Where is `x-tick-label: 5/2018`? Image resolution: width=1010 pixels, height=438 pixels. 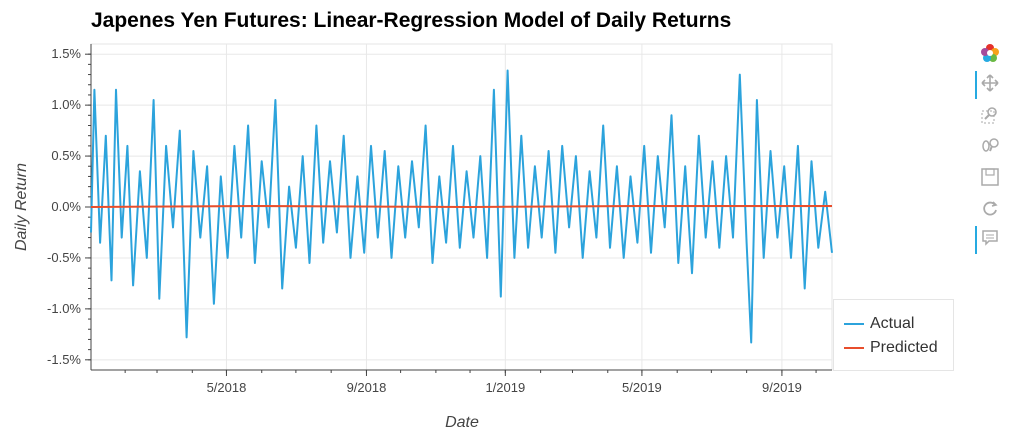
x-tick-label: 5/2018 is located at coordinates (227, 387).